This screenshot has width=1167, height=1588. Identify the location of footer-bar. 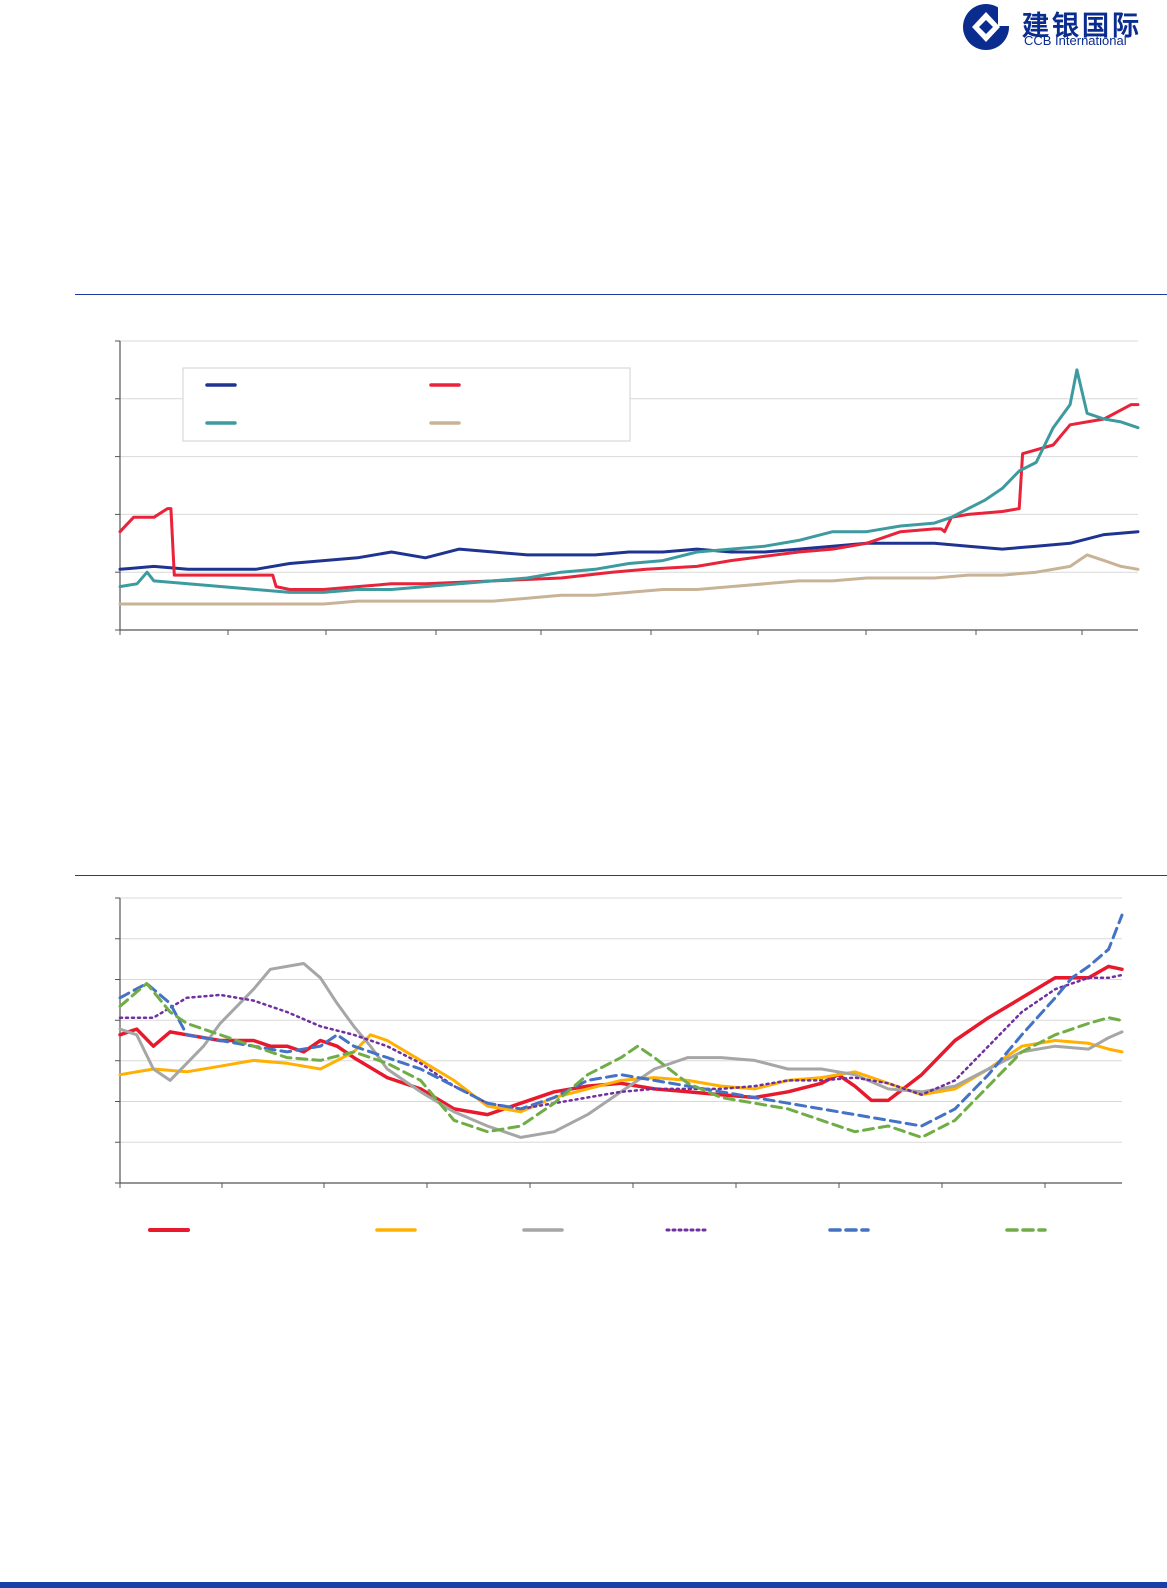
(583, 1585).